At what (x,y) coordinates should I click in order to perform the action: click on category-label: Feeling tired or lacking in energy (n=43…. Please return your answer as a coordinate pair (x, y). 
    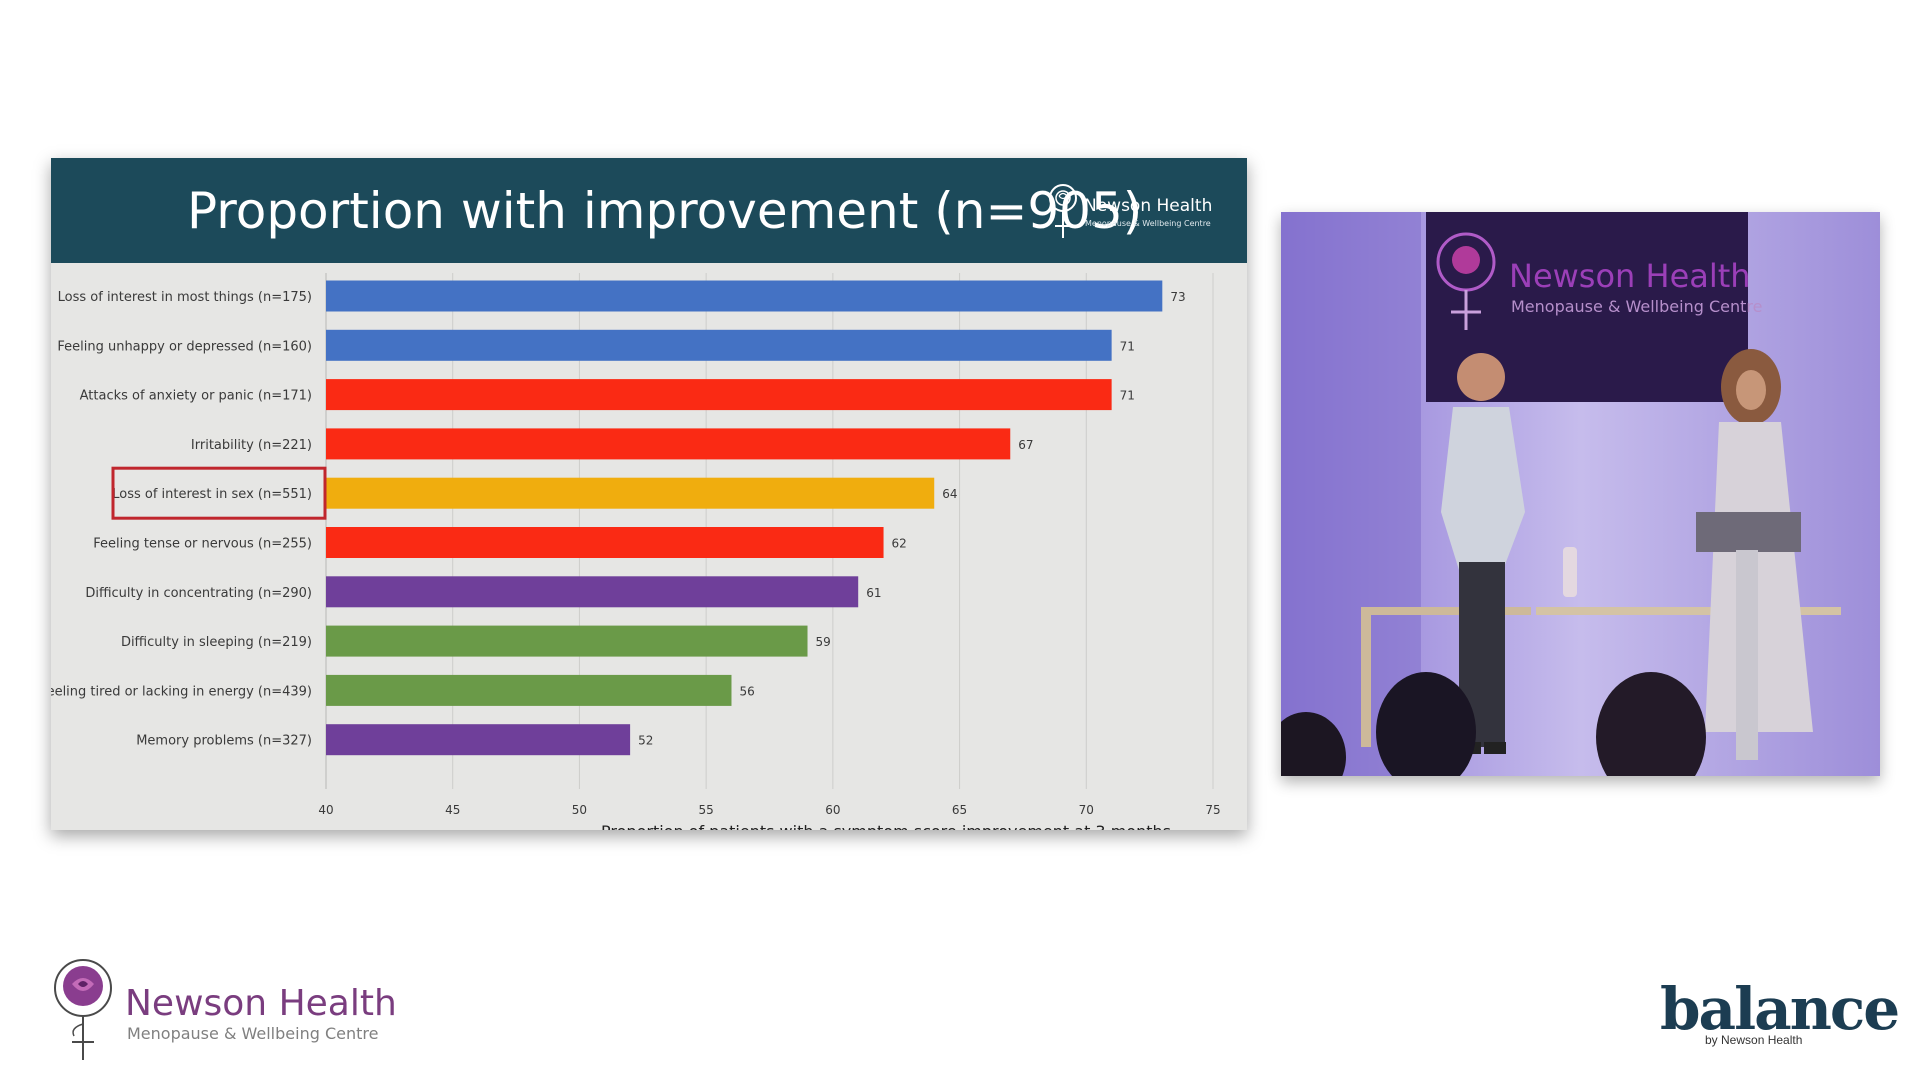
    Looking at the image, I should click on (181, 691).